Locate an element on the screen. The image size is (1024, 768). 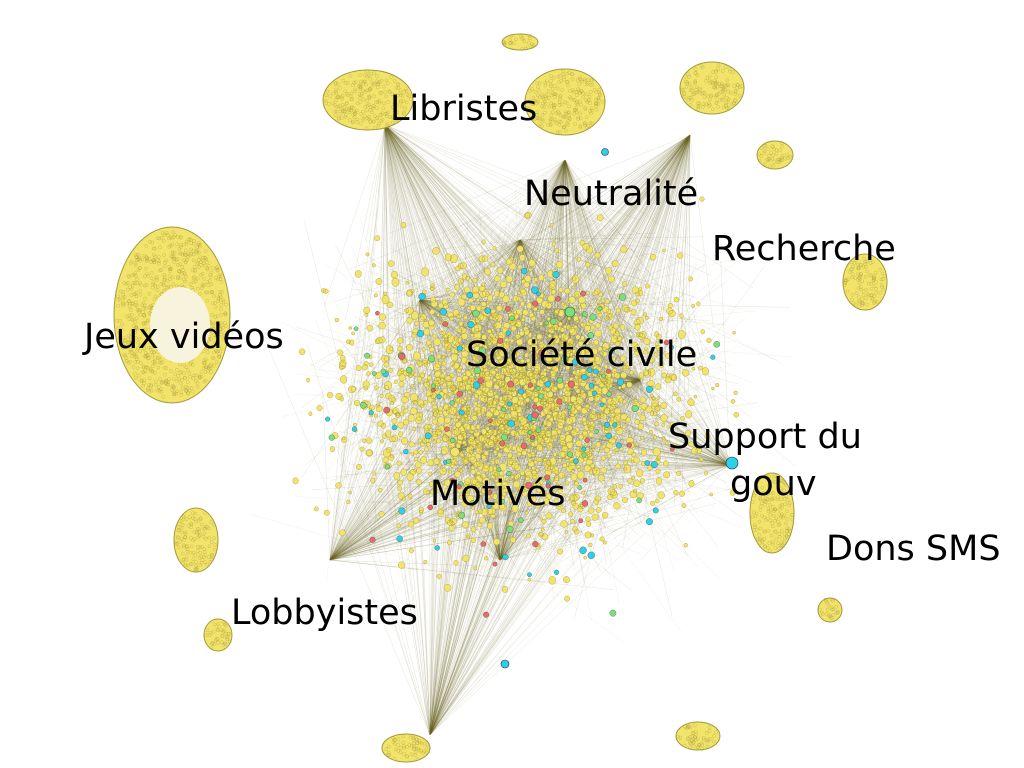
cluster-top-right-texture is located at coordinates (712, 87).